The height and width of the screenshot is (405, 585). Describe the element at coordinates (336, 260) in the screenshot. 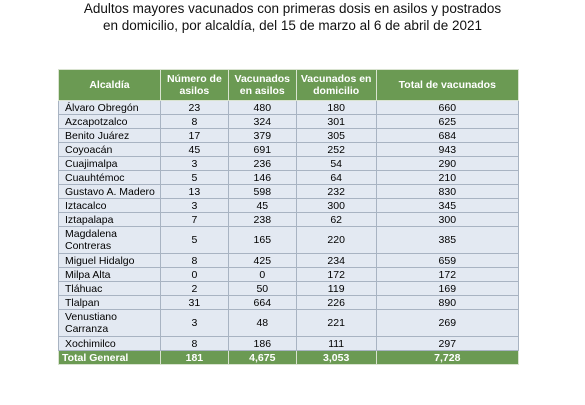

I see `cell-vacunados-domicilio: 234` at that location.